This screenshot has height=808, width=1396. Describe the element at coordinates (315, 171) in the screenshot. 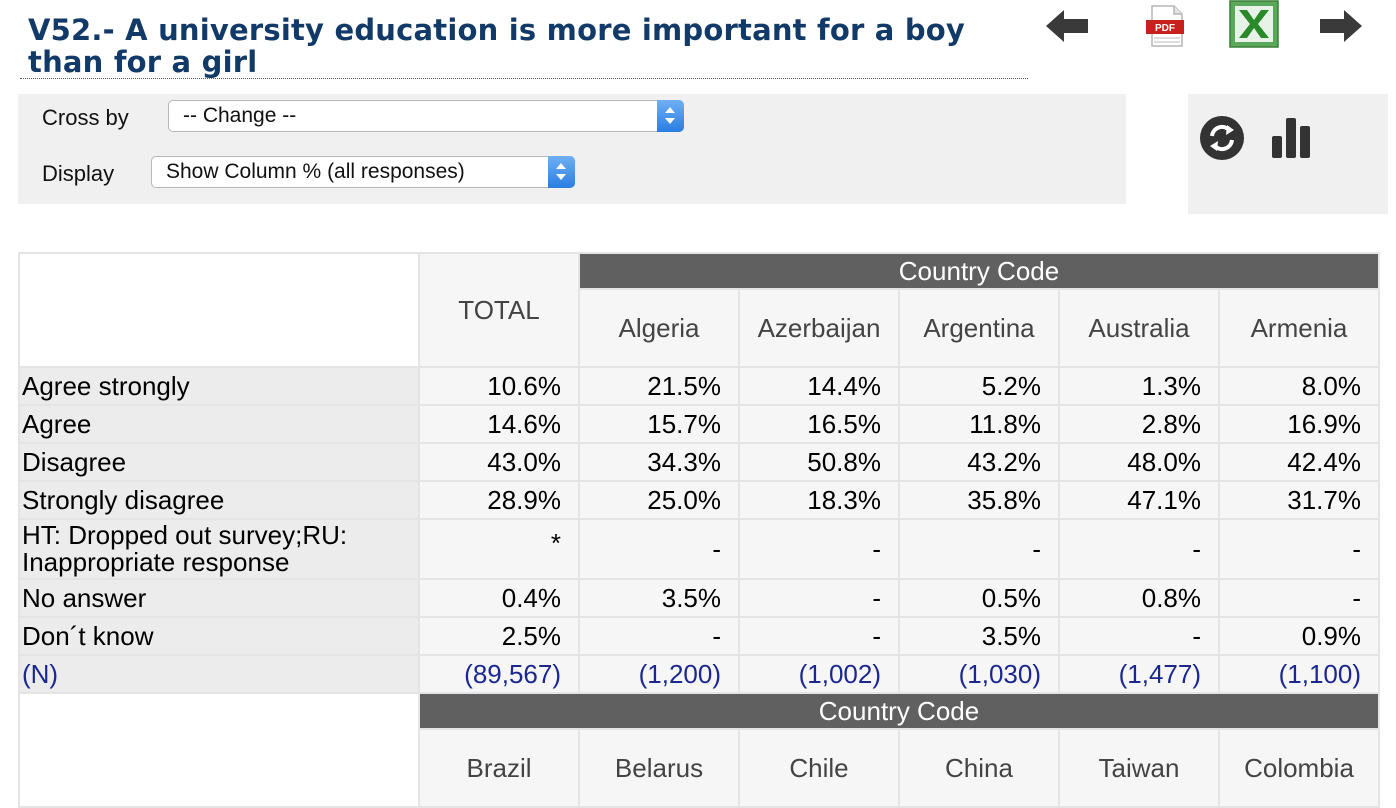

I see `display-value: Show Column % (all responses)` at that location.